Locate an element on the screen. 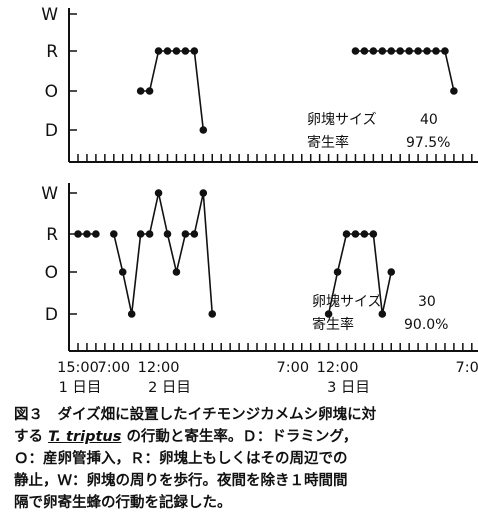  caption-line-4: 静止，Ｗ：卵塊の周りを歩行。夜間を除き１時間間 is located at coordinates (181, 481).